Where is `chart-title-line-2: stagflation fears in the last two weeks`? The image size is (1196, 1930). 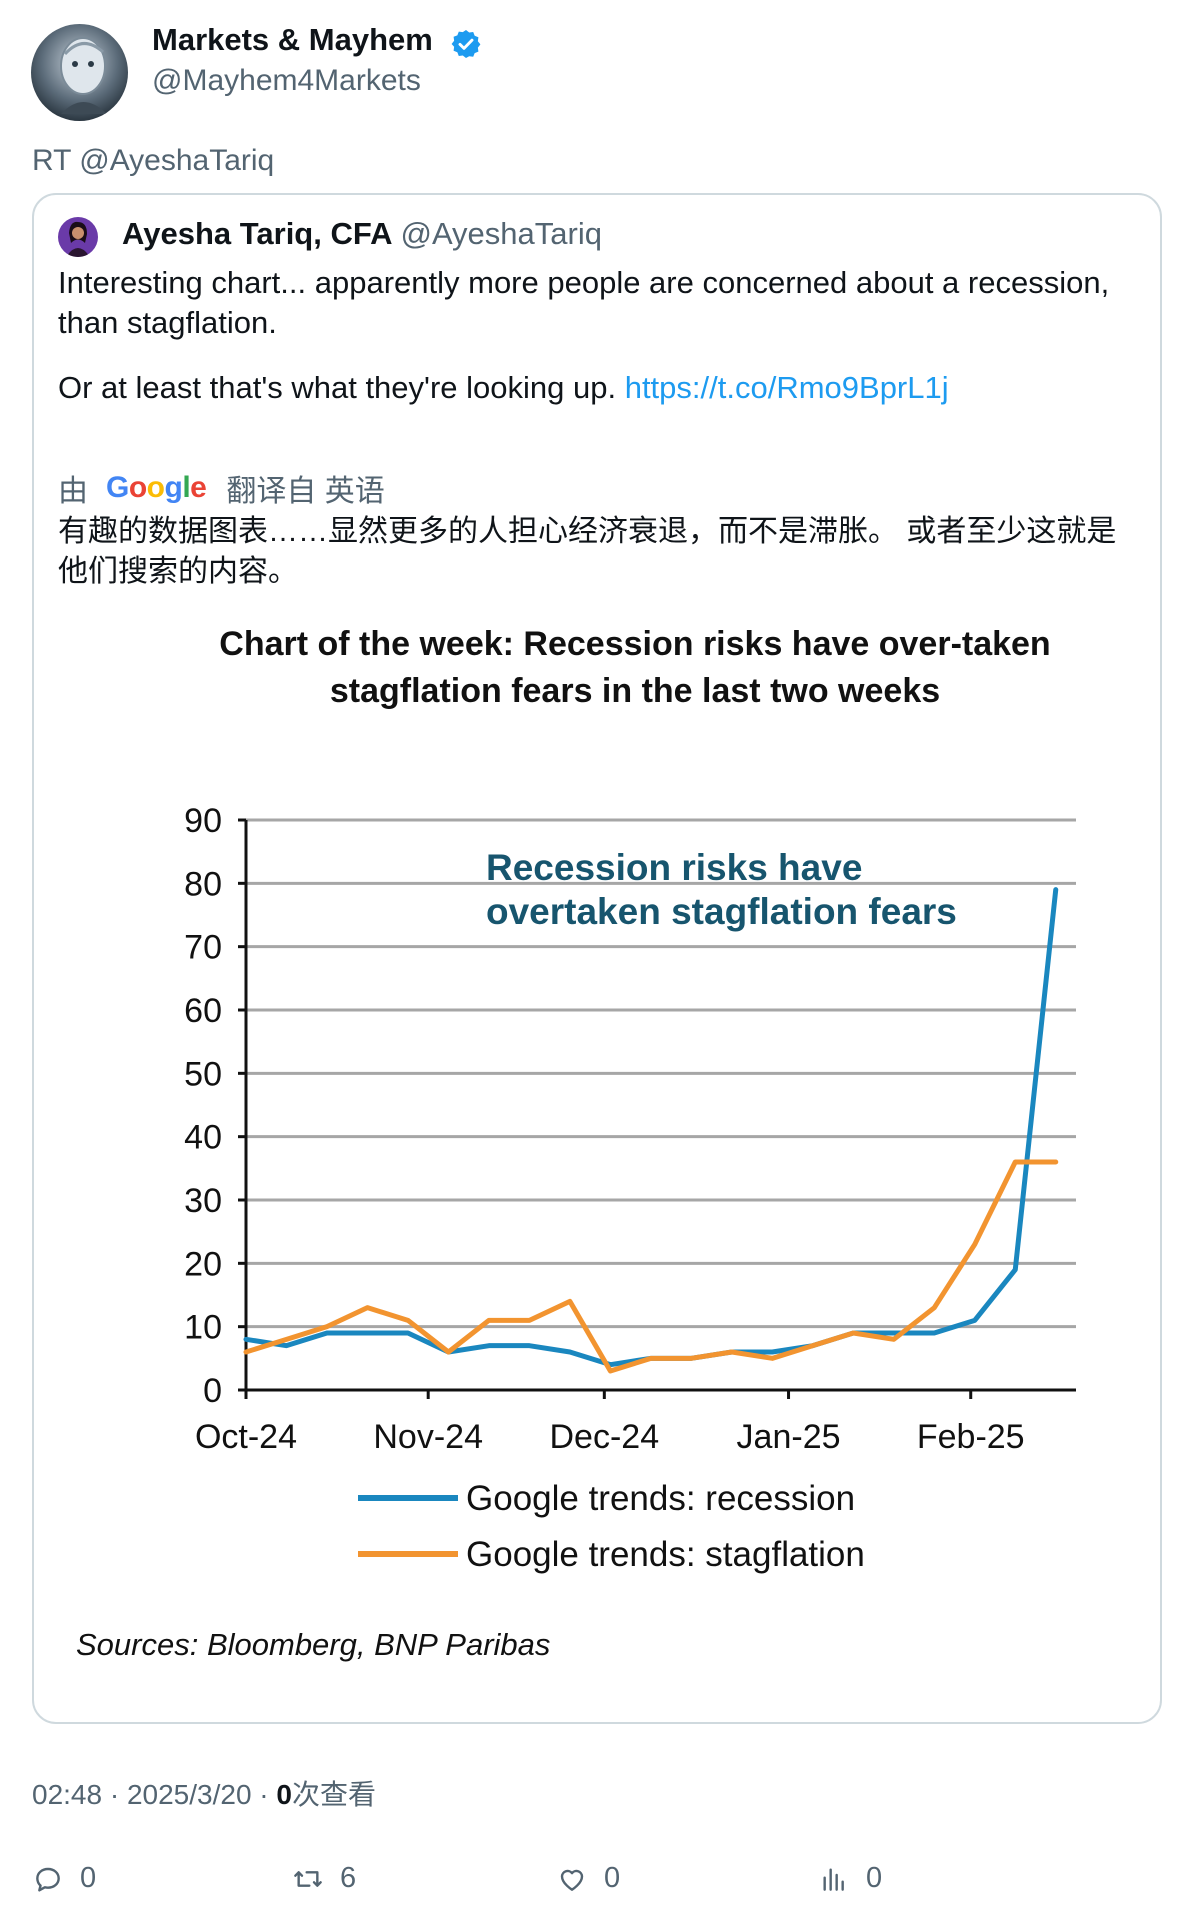
chart-title-line-2: stagflation fears in the last two weeks is located at coordinates (635, 691).